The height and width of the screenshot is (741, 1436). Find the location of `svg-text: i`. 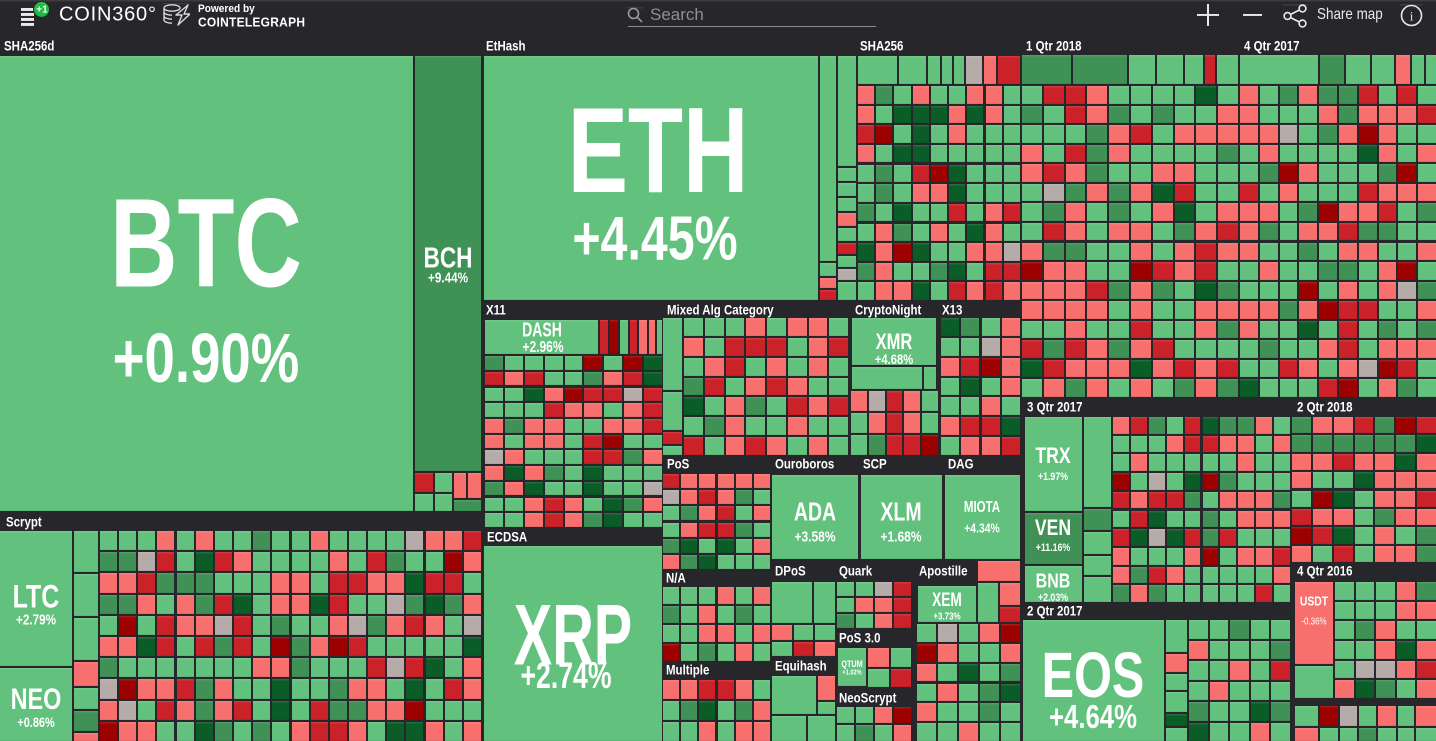

svg-text: i is located at coordinates (1412, 16).